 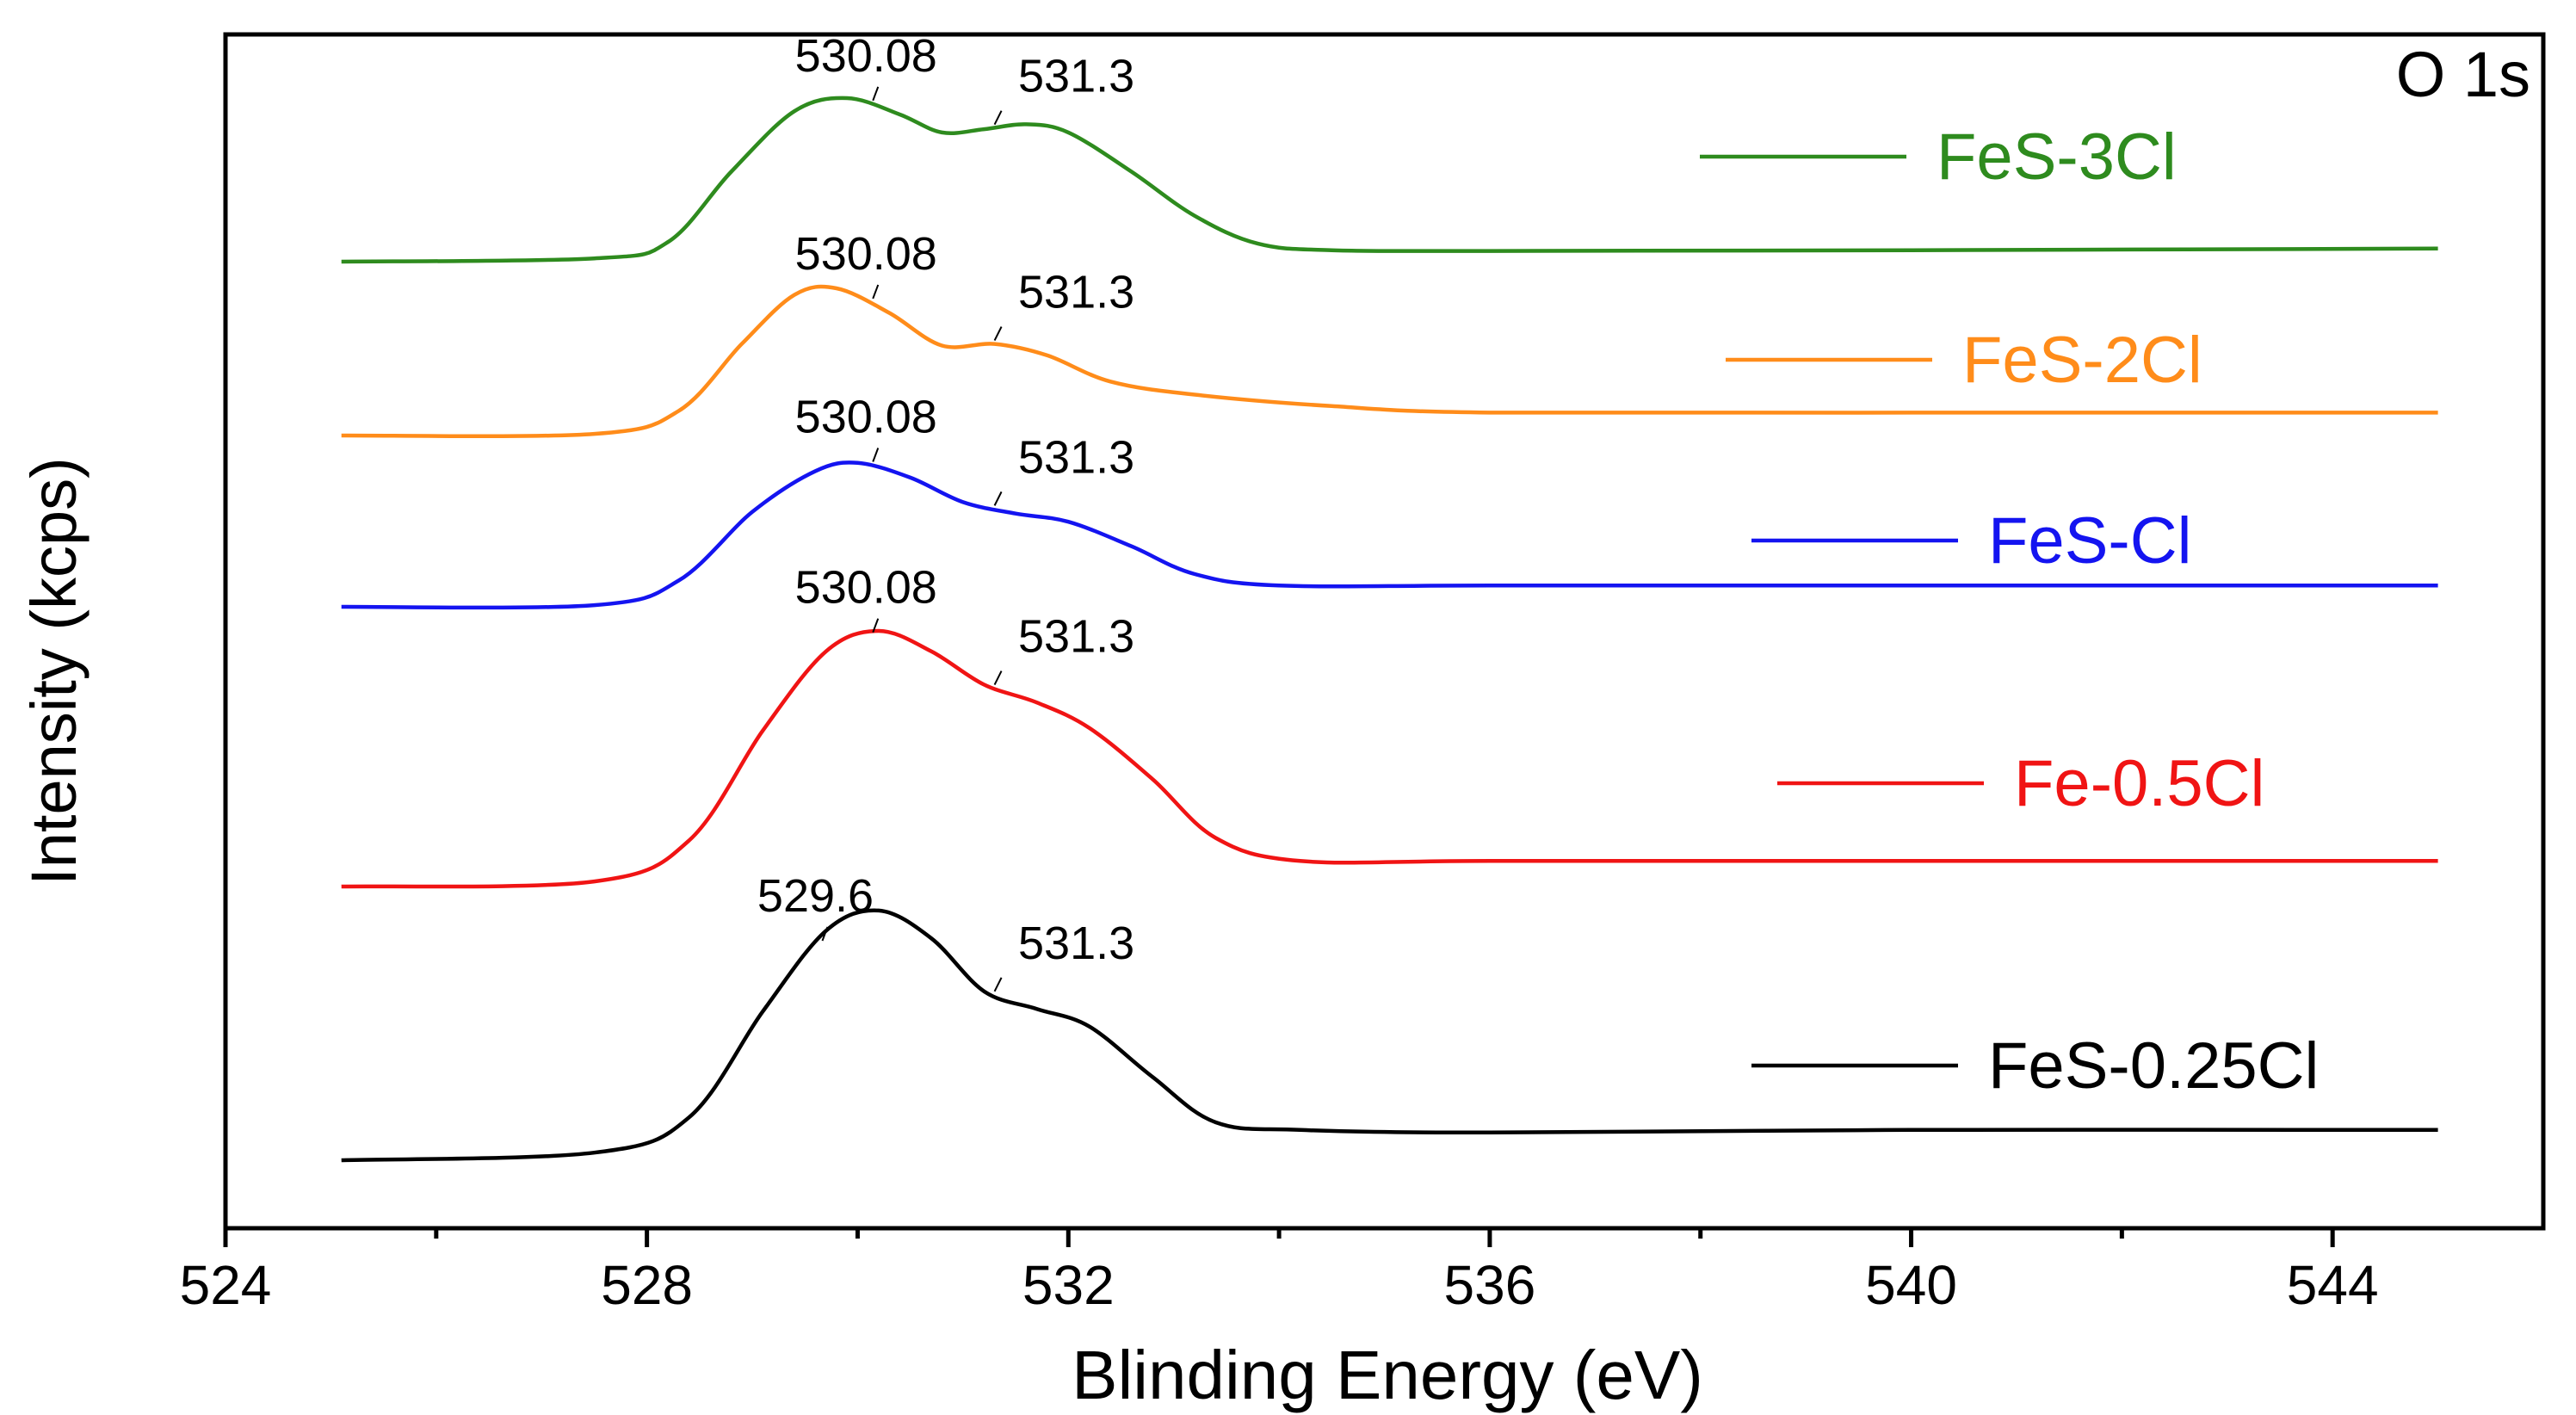 I want to click on series-line-fes-cl, so click(x=1389, y=535).